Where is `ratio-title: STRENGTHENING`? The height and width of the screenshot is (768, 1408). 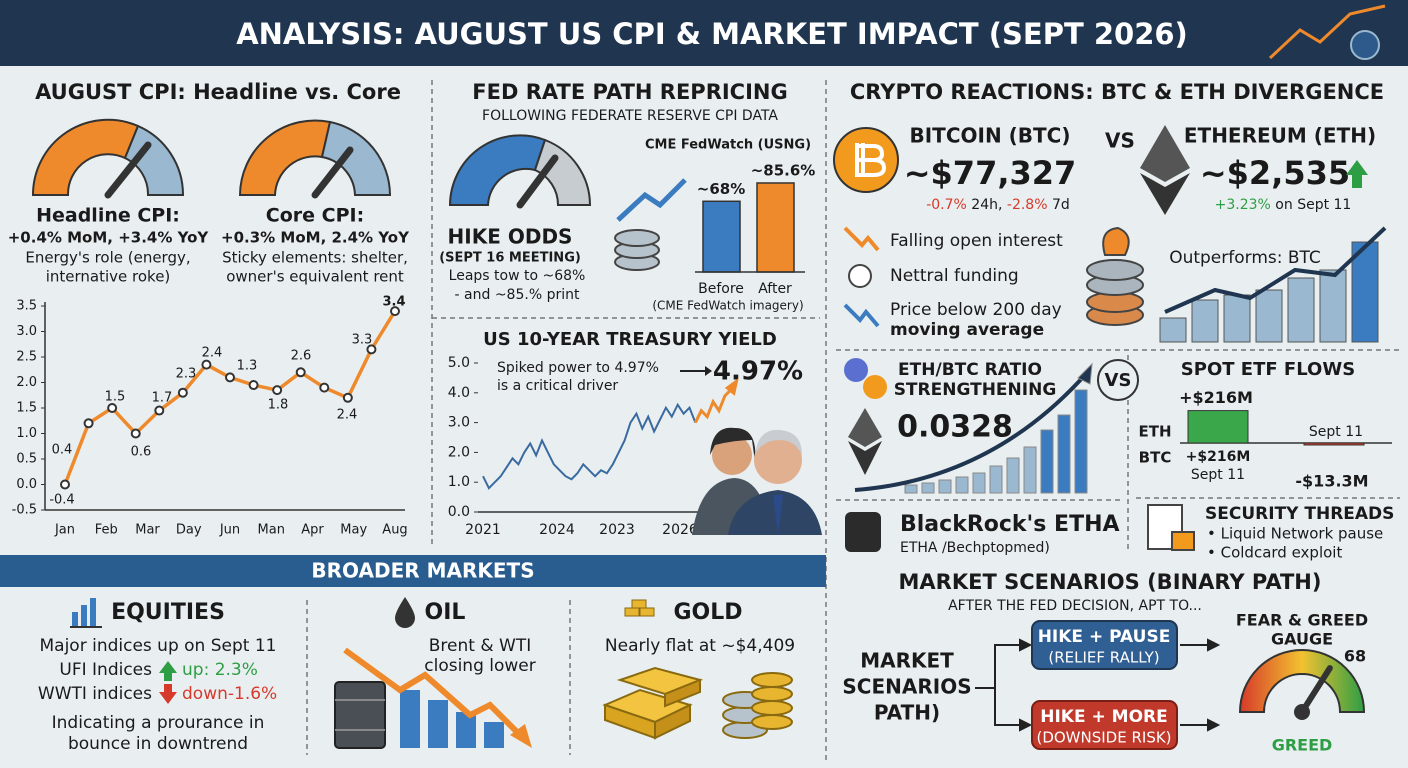
ratio-title: STRENGTHENING is located at coordinates (975, 390).